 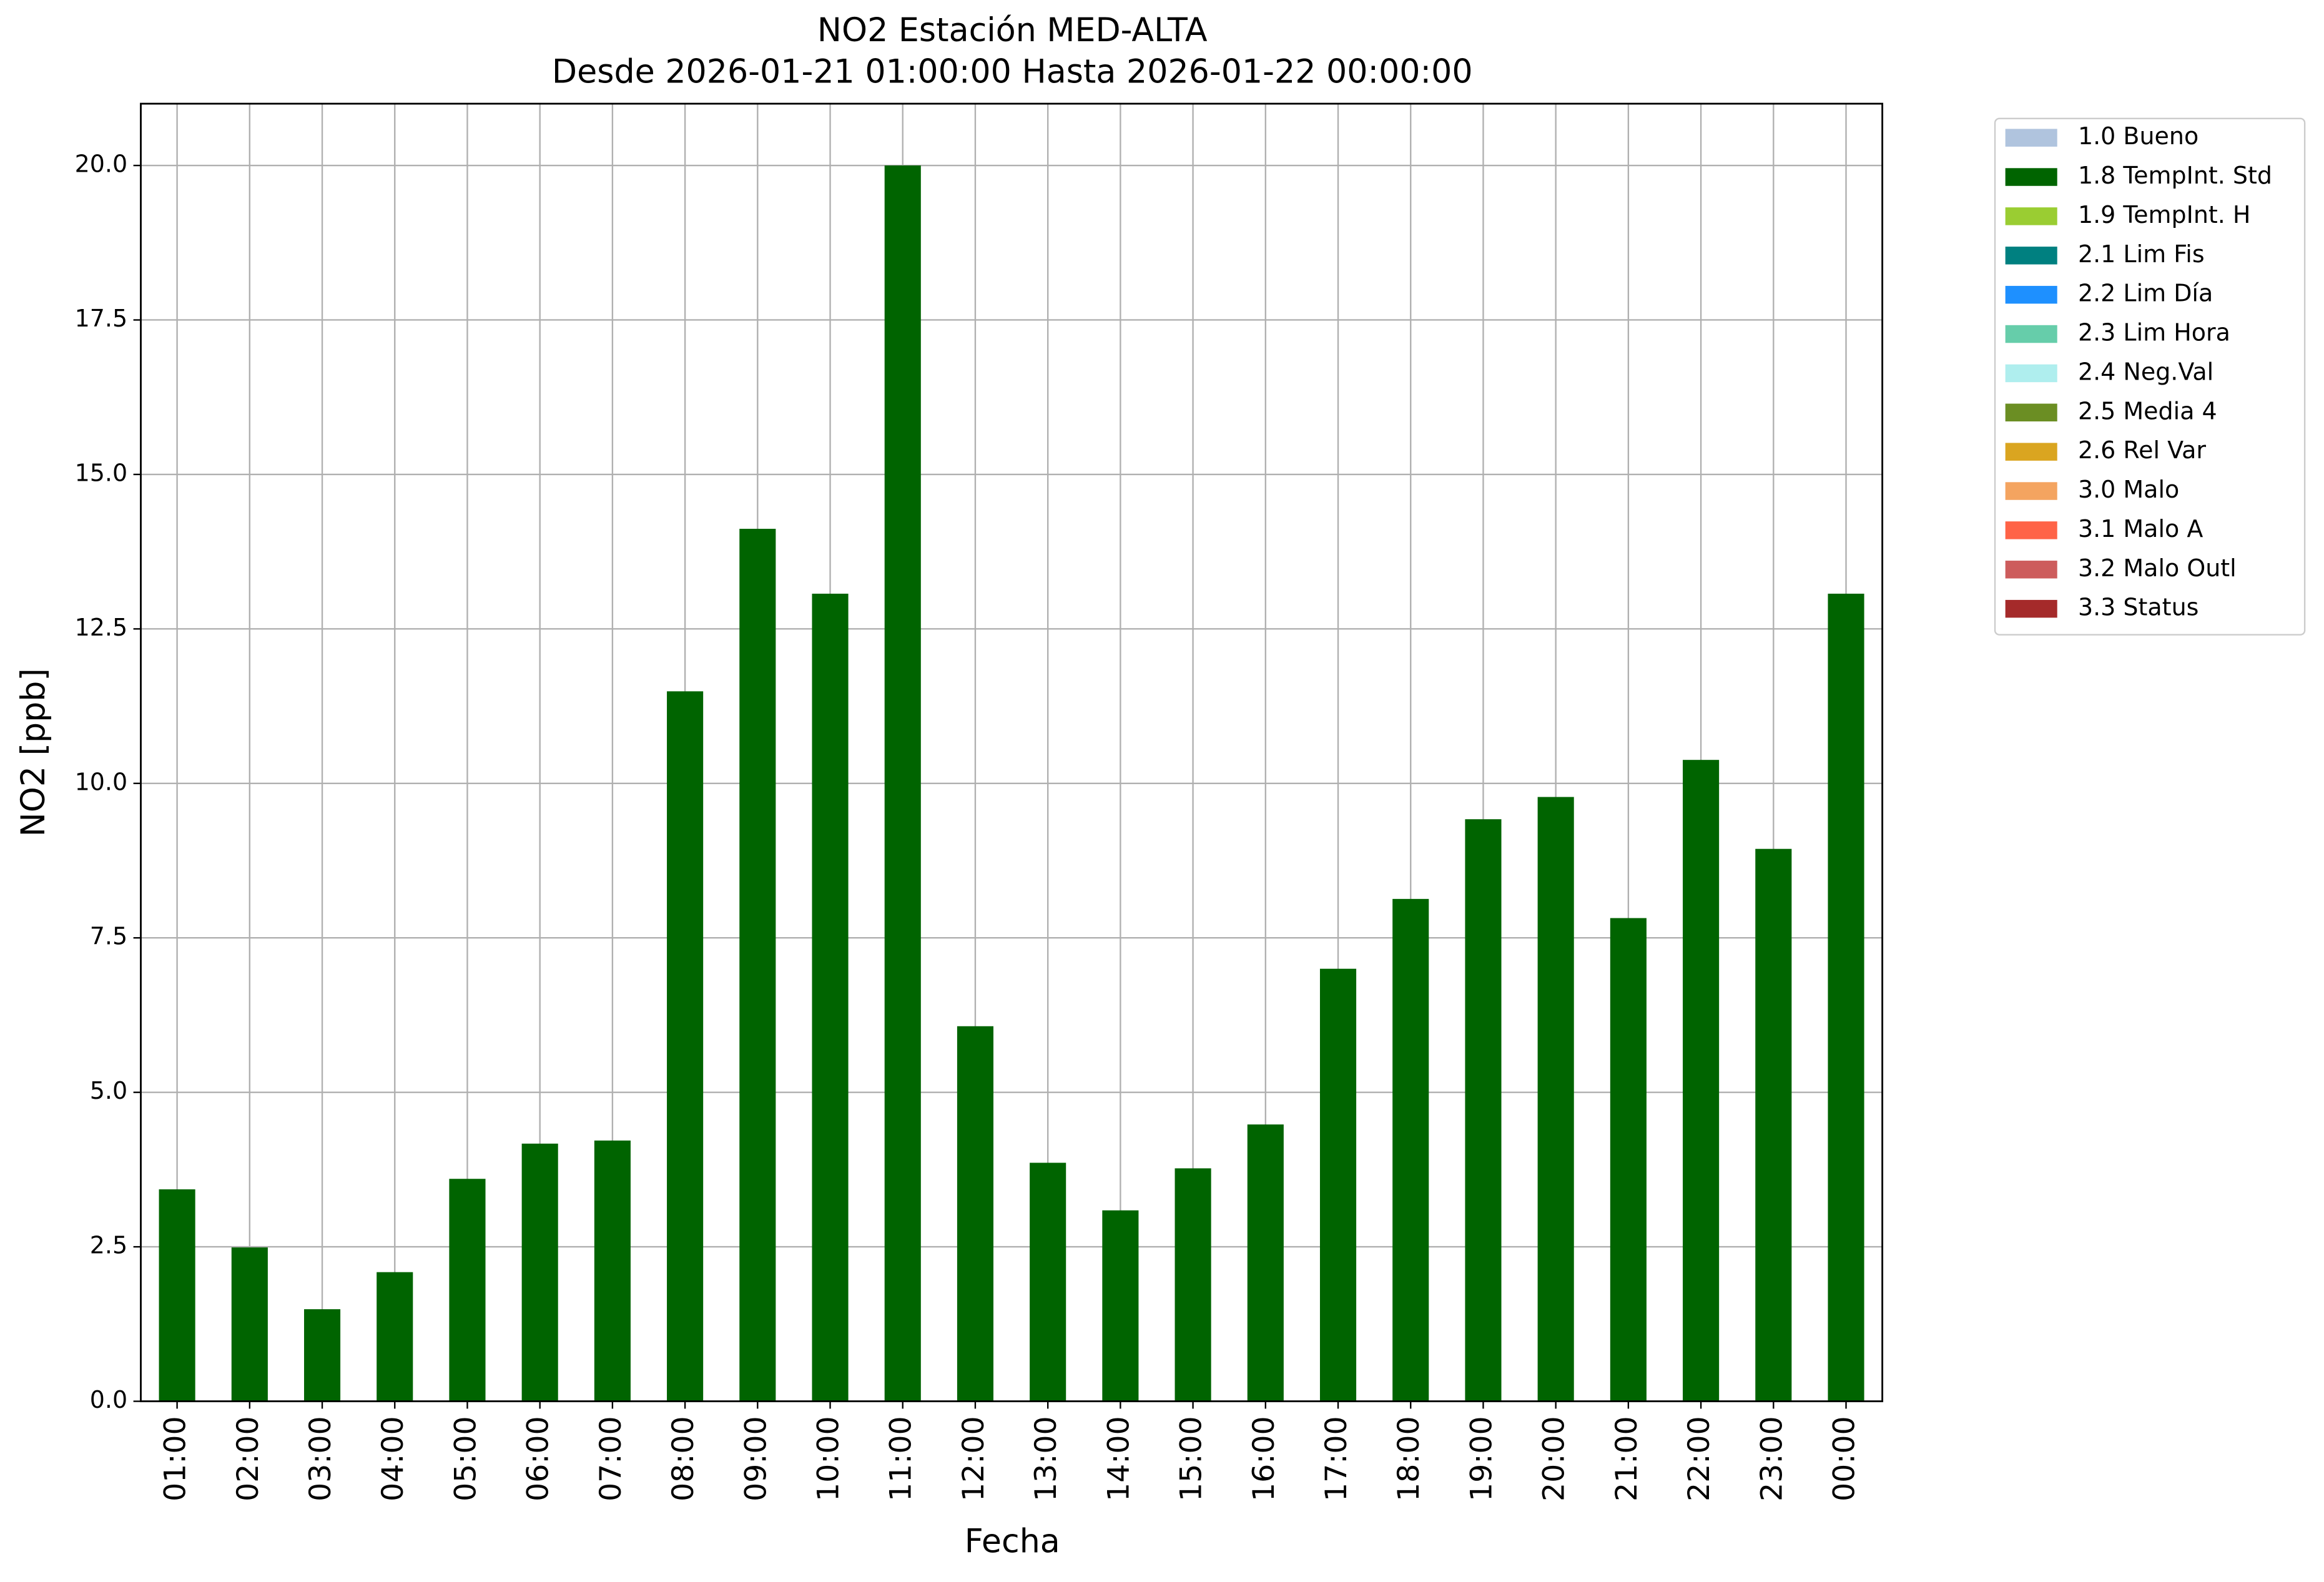 I want to click on legend-label: 2.2 Lim Día, so click(x=2145, y=293).